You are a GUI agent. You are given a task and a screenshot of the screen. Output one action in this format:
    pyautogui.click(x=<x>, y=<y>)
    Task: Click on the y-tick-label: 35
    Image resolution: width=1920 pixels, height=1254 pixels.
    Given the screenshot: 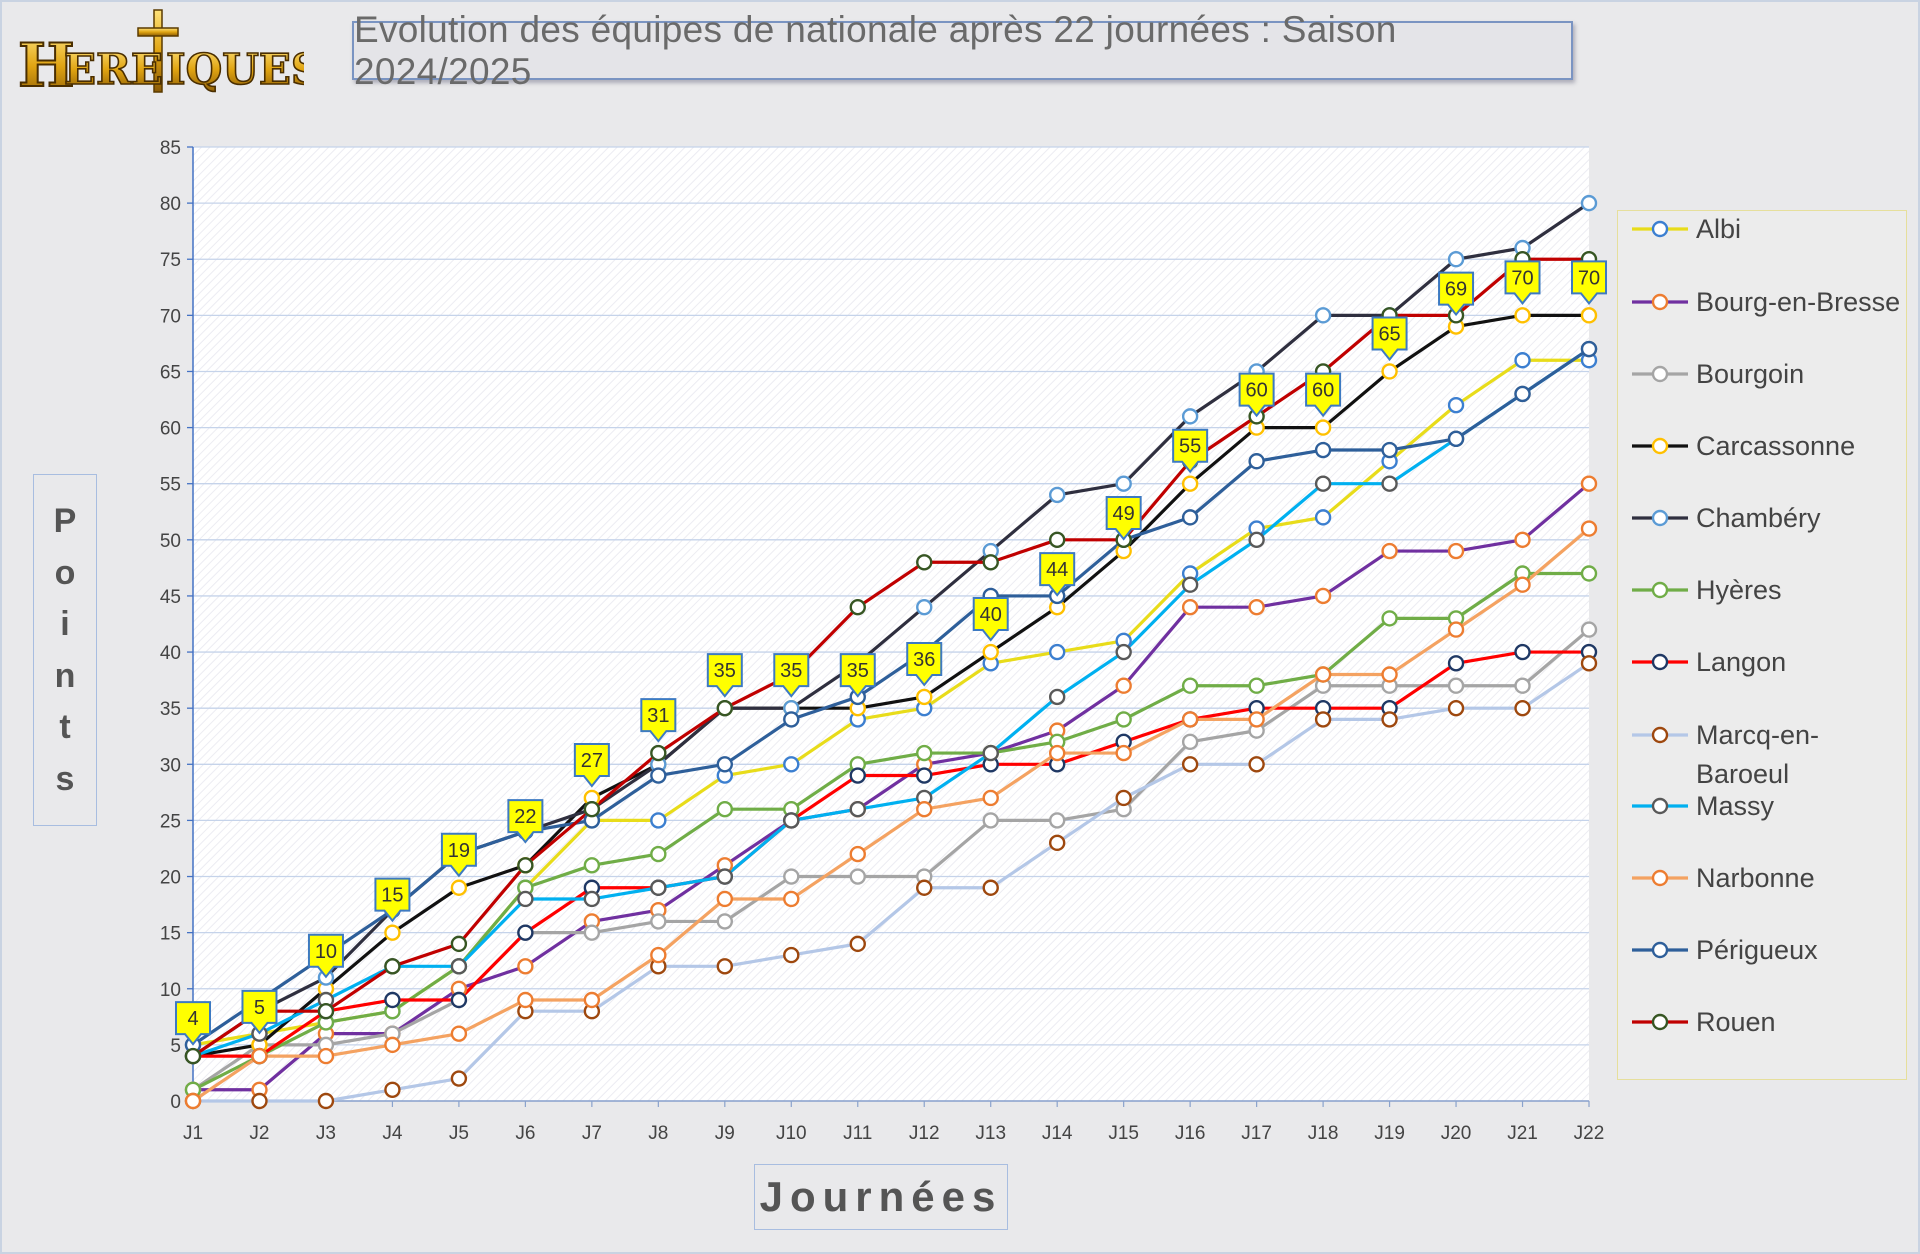 What is the action you would take?
    pyautogui.click(x=170, y=709)
    